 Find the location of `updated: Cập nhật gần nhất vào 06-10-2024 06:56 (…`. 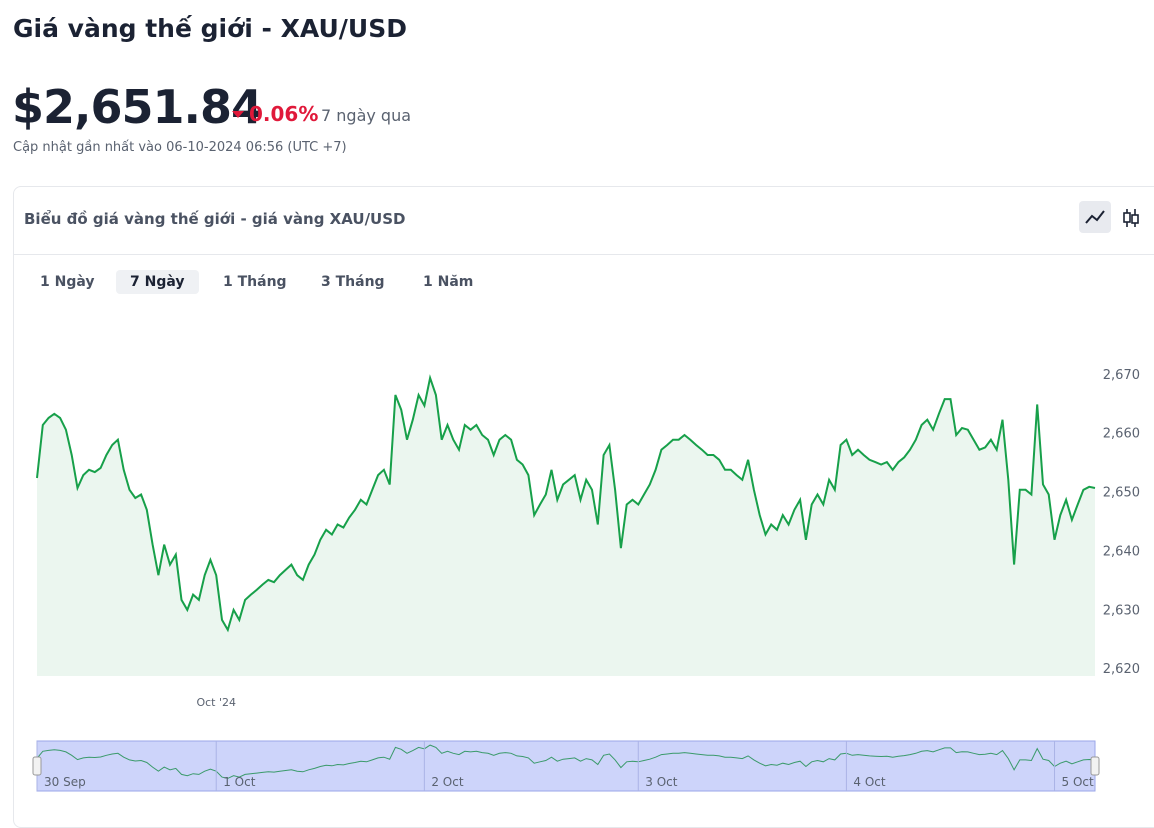

updated: Cập nhật gần nhất vào 06-10-2024 06:56 (… is located at coordinates (180, 147).